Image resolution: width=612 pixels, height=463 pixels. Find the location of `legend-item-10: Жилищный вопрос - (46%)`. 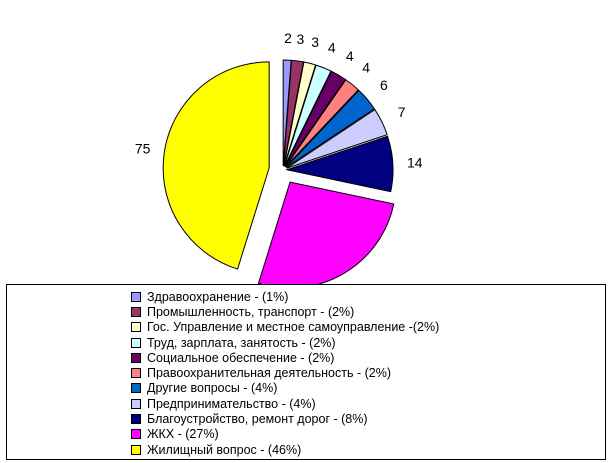

legend-item-10: Жилищный вопрос - (46%) is located at coordinates (285, 449).